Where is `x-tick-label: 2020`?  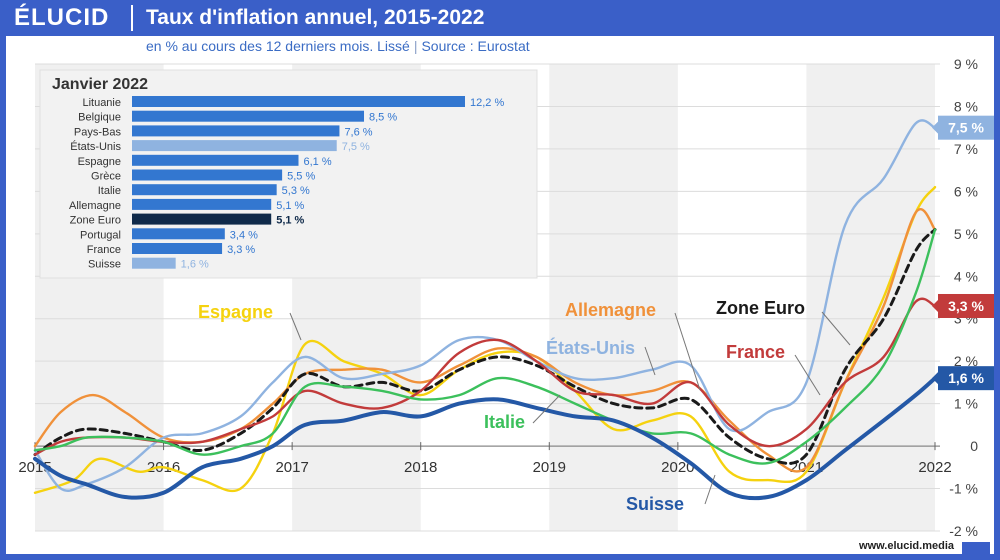 x-tick-label: 2020 is located at coordinates (677, 467).